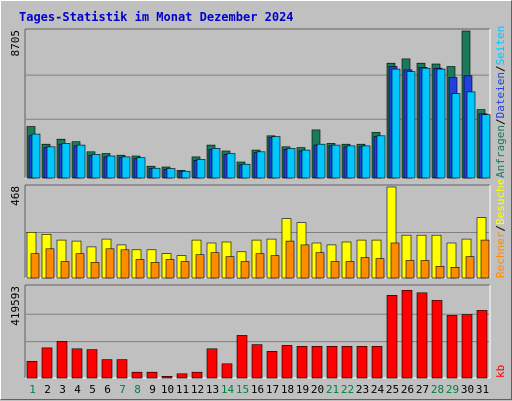 Image resolution: width=512 pixels, height=401 pixels. I want to click on x-tick-label-28: 28, so click(437, 389).